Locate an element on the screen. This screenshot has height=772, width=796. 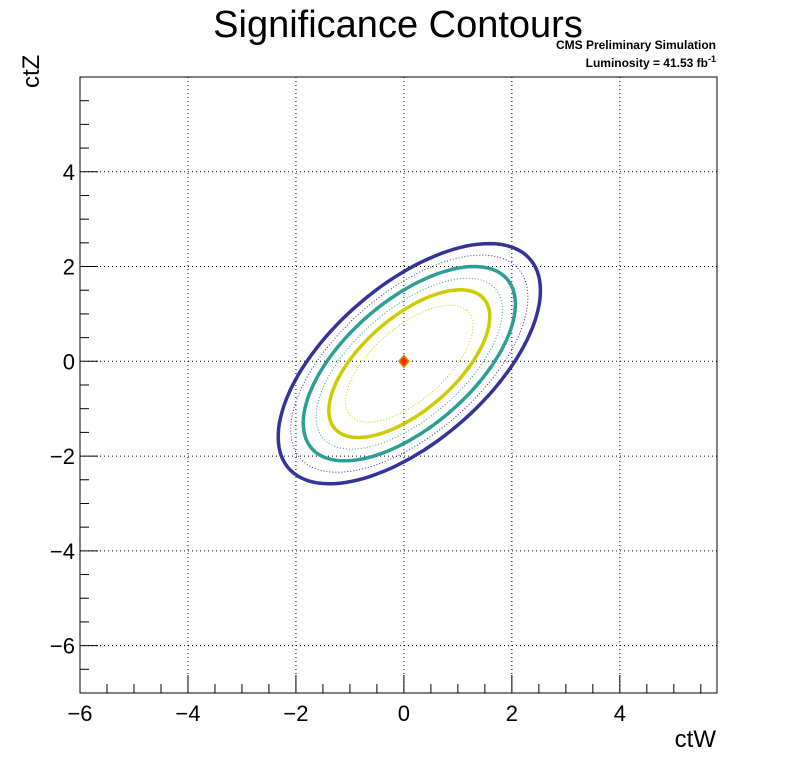
x-tick-label: −2 is located at coordinates (295, 713).